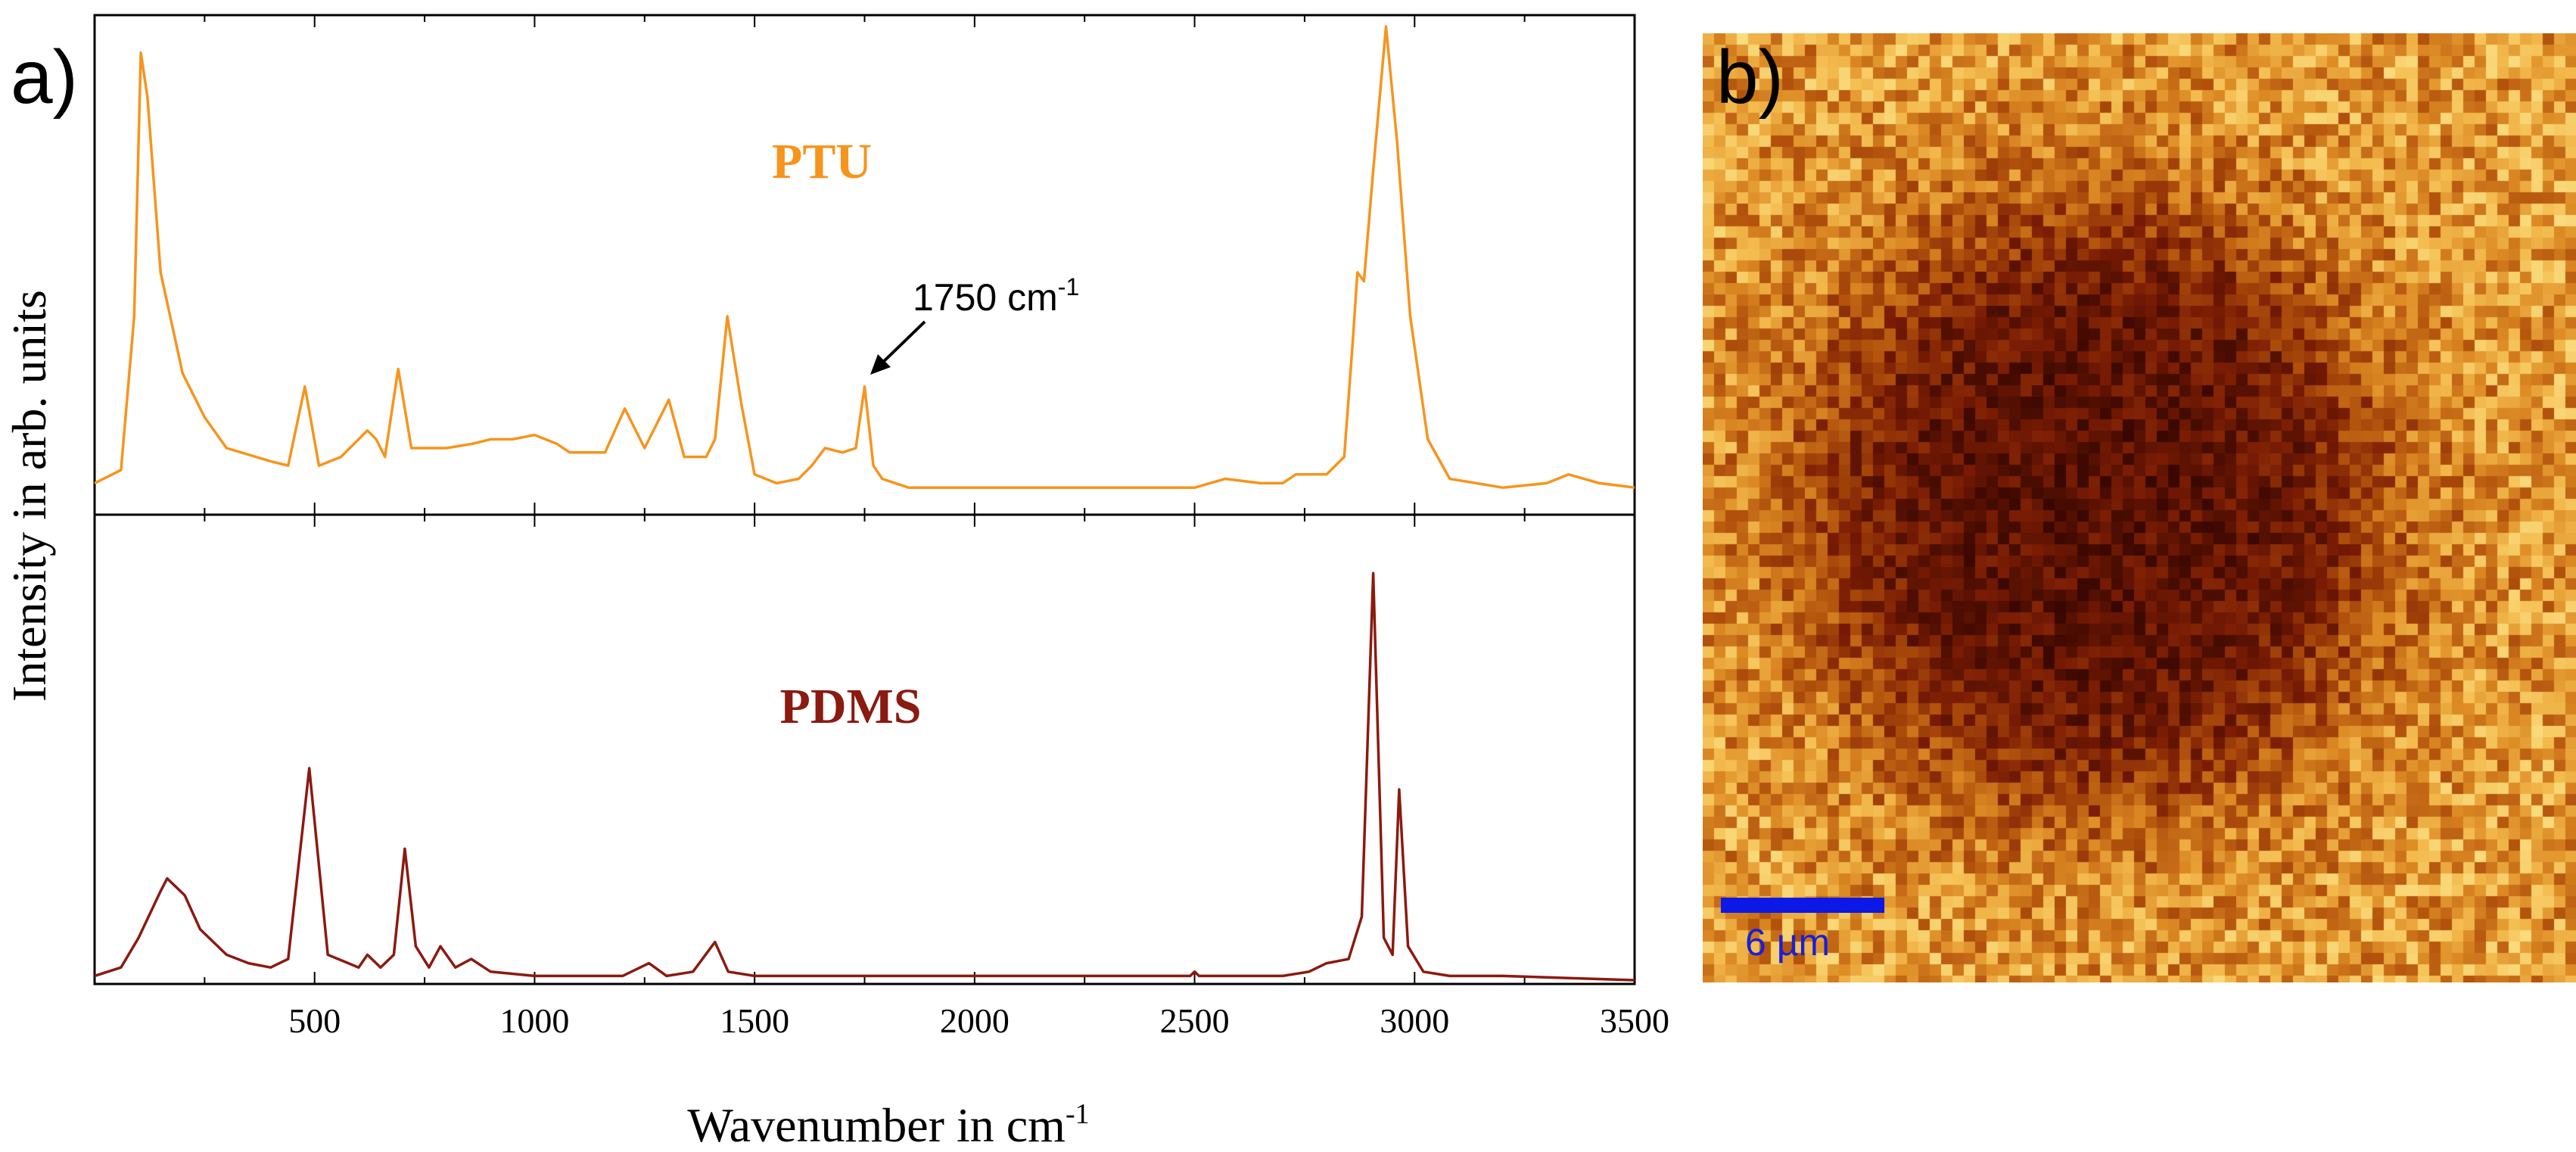 The width and height of the screenshot is (2576, 1152). I want to click on x-tick-label: 1000, so click(534, 1021).